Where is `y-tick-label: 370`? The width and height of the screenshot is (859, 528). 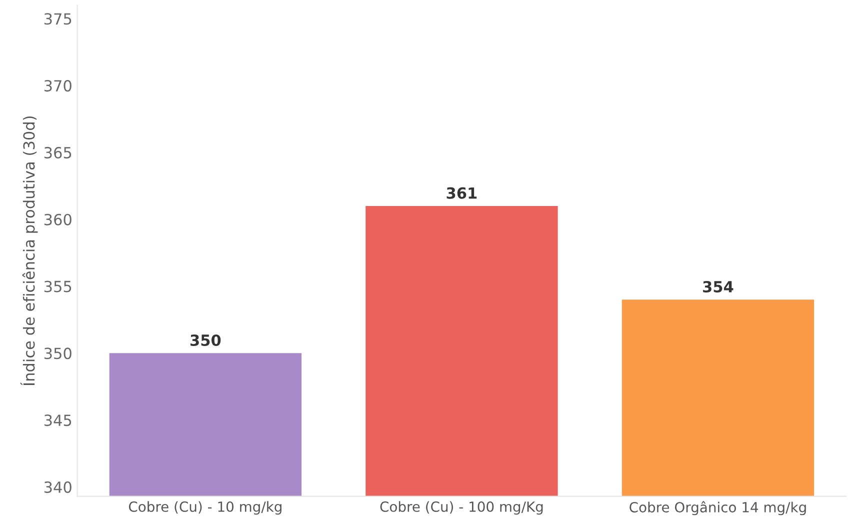
y-tick-label: 370 is located at coordinates (58, 86).